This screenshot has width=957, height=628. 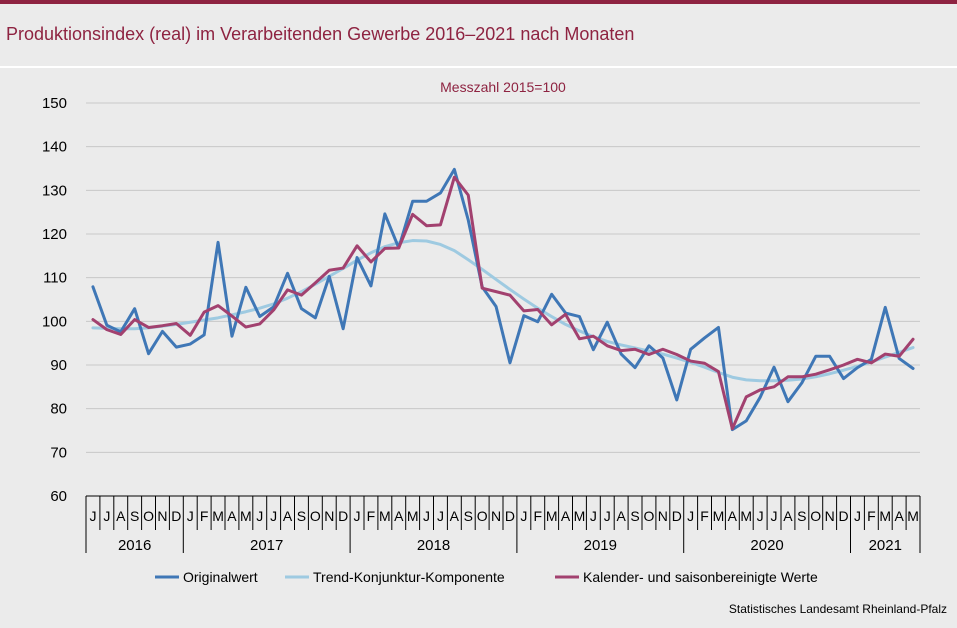 I want to click on legend-label: Kalender- und saisonbereinigte Werte, so click(x=700, y=577).